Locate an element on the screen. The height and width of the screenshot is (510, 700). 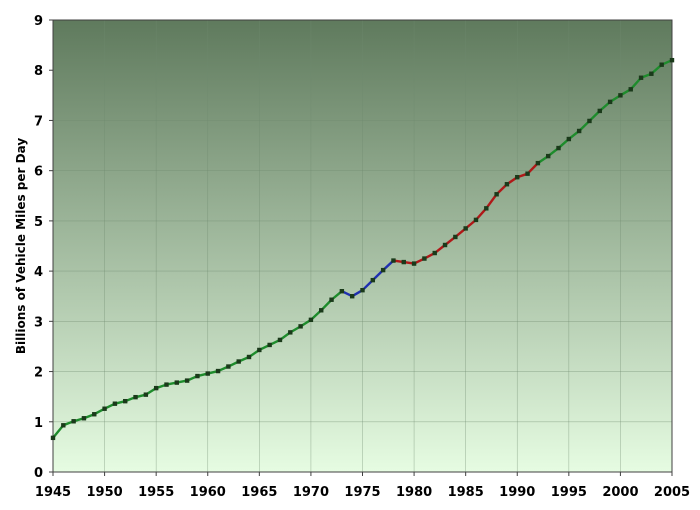
x-tick-label: 1965 is located at coordinates (259, 492).